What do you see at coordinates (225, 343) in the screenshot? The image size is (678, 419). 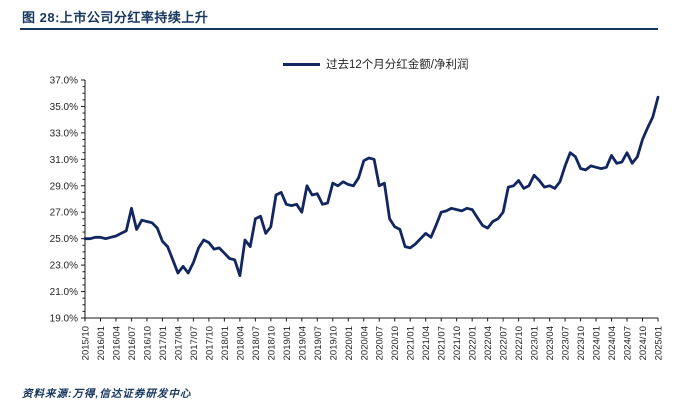 I see `x-axis-label: 2018/01` at bounding box center [225, 343].